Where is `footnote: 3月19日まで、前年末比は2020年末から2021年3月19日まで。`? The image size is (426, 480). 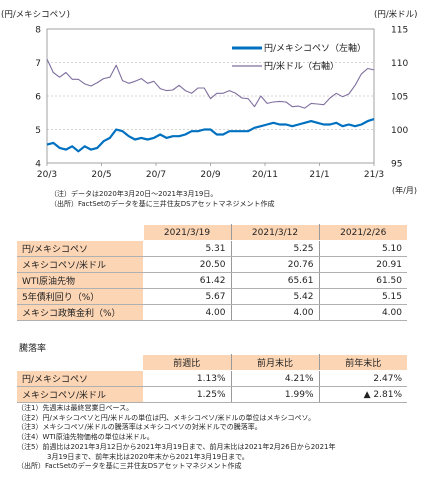 footnote: 3月19日まで、前年末比は2020年末から2021年3月19日まで。 is located at coordinates (148, 456).